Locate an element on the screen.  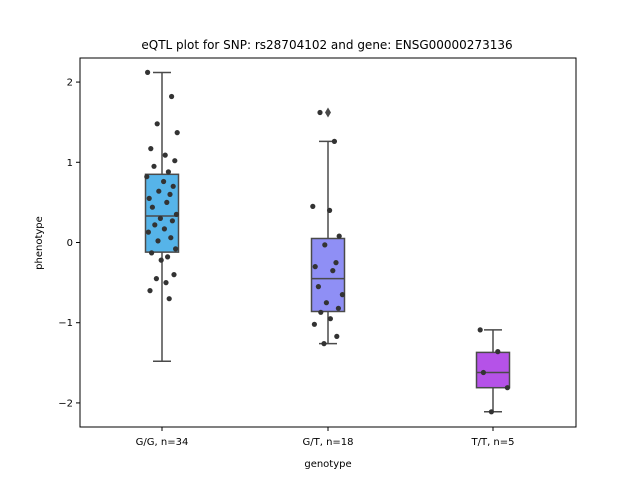
y-tick-label: 0 is located at coordinates (70, 243).